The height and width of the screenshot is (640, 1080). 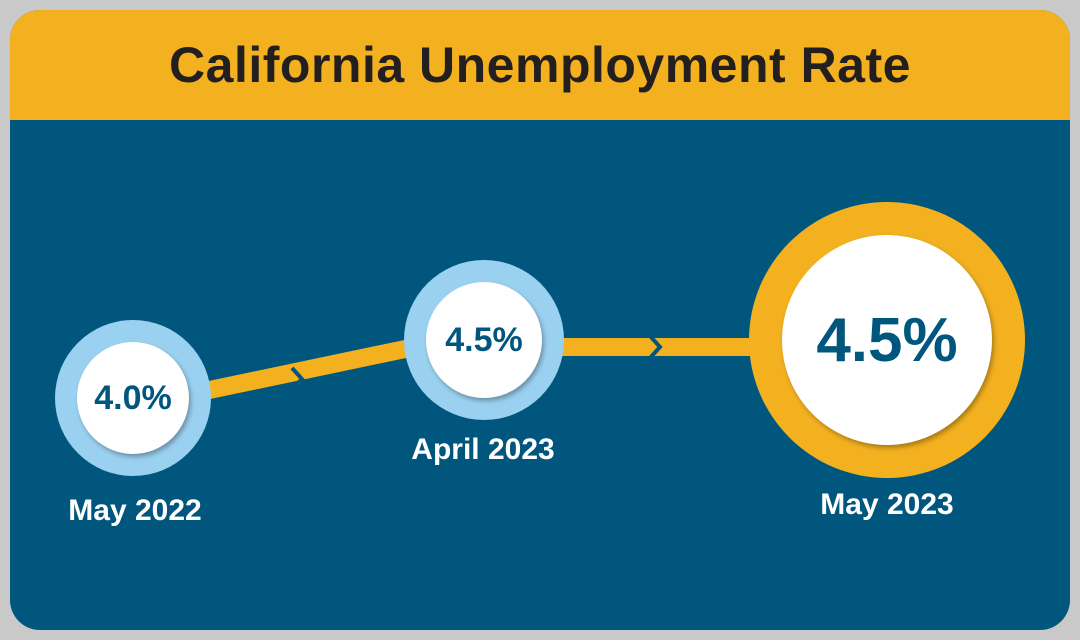 I want to click on chart-title: California Unemployment Rate, so click(x=540, y=65).